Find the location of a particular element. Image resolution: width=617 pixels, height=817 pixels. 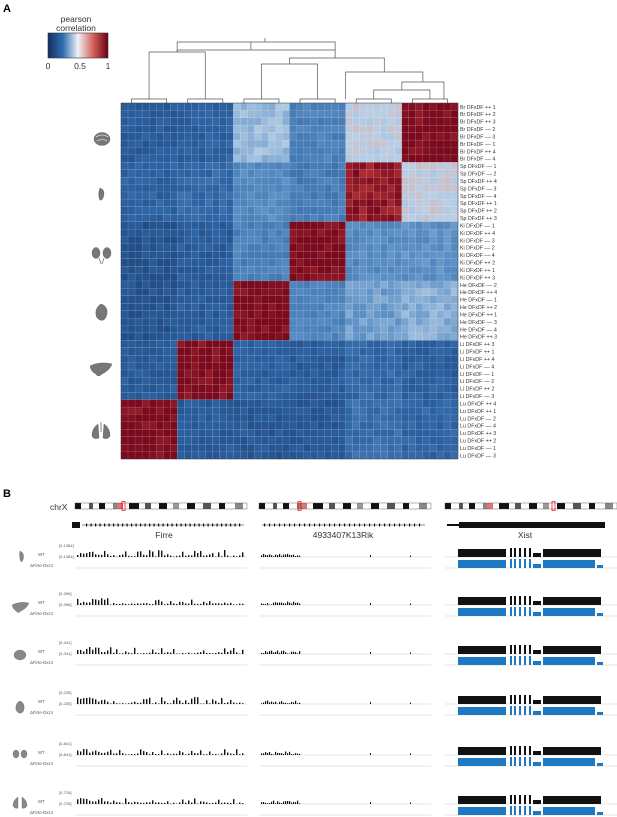

track-range-ko: [0-235] is located at coordinates (65, 703).